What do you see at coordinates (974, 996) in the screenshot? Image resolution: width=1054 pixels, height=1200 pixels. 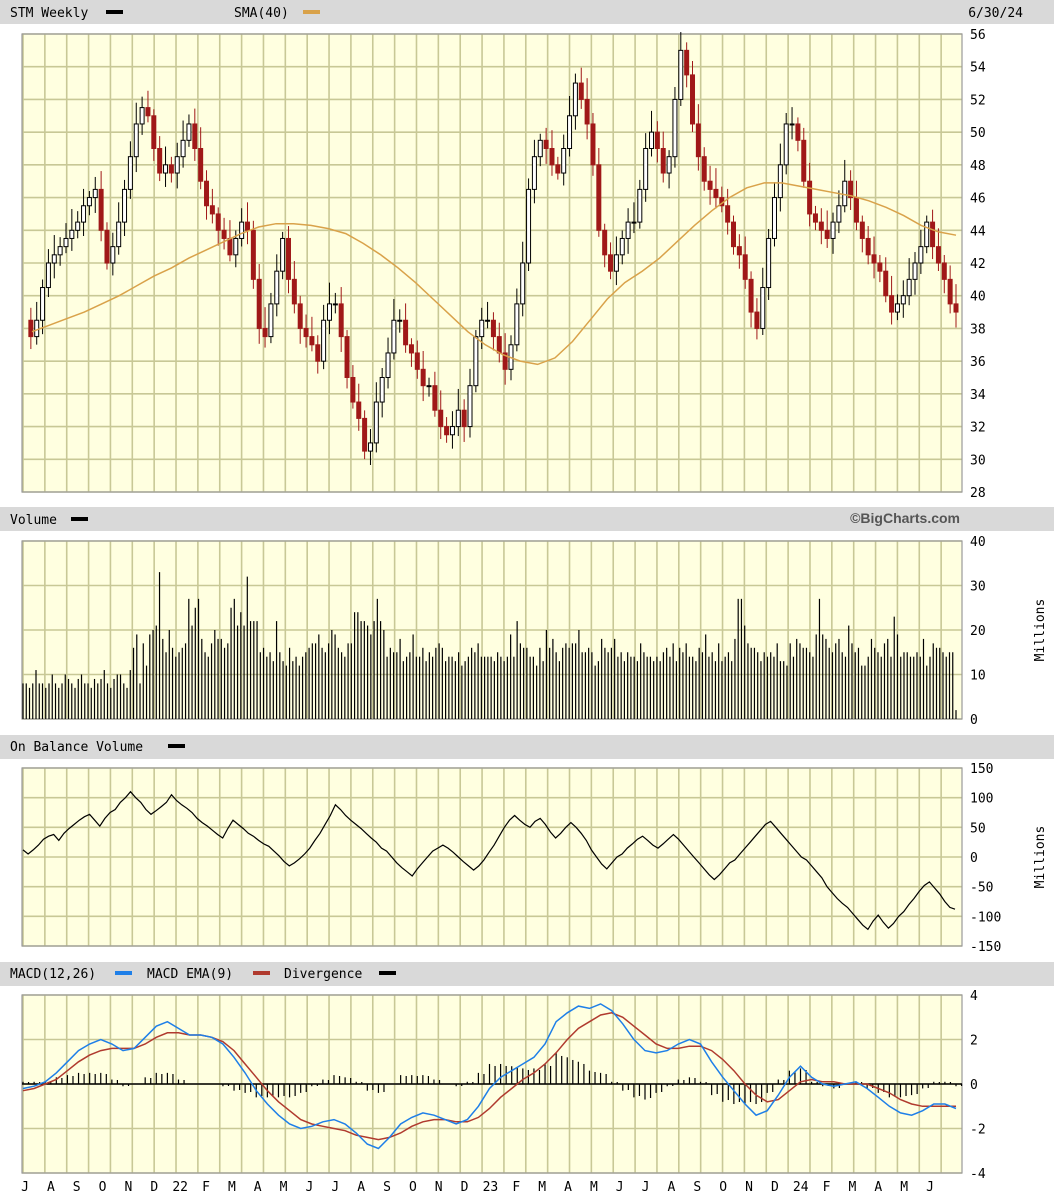 I see `macd-y-tick-label: 4` at bounding box center [974, 996].